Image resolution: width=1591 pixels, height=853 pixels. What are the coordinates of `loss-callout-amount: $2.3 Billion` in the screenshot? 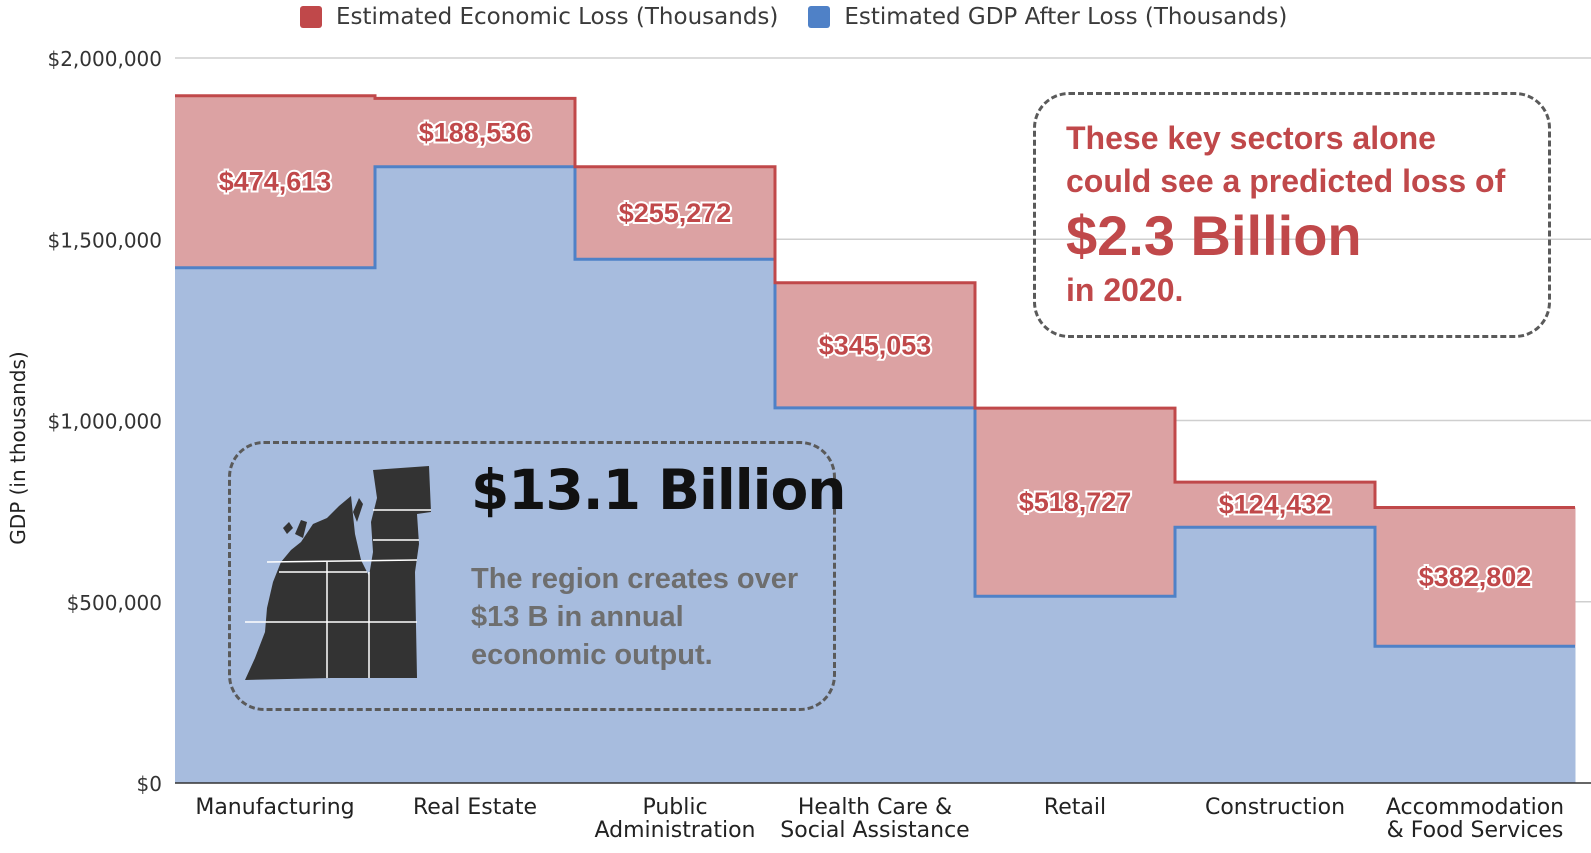 It's located at (1214, 235).